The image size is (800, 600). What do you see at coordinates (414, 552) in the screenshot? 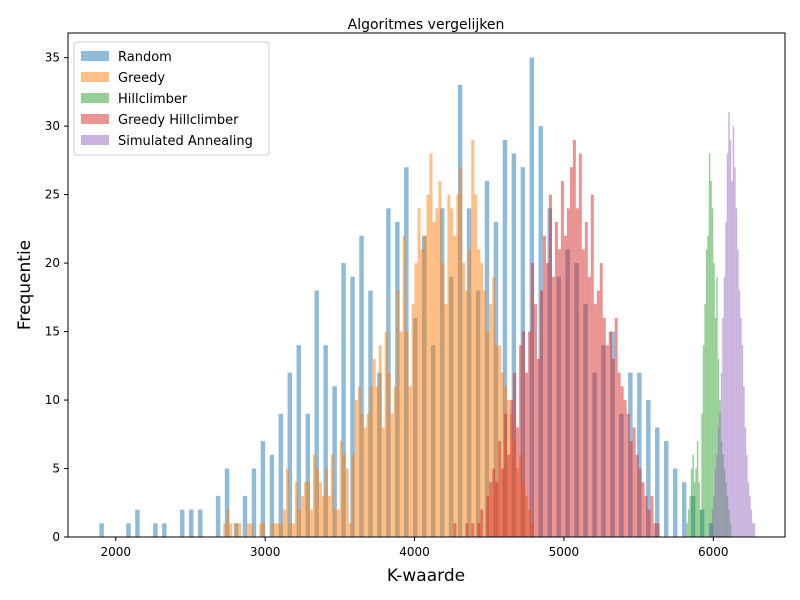
I see `x-tick-label: 4000` at bounding box center [414, 552].